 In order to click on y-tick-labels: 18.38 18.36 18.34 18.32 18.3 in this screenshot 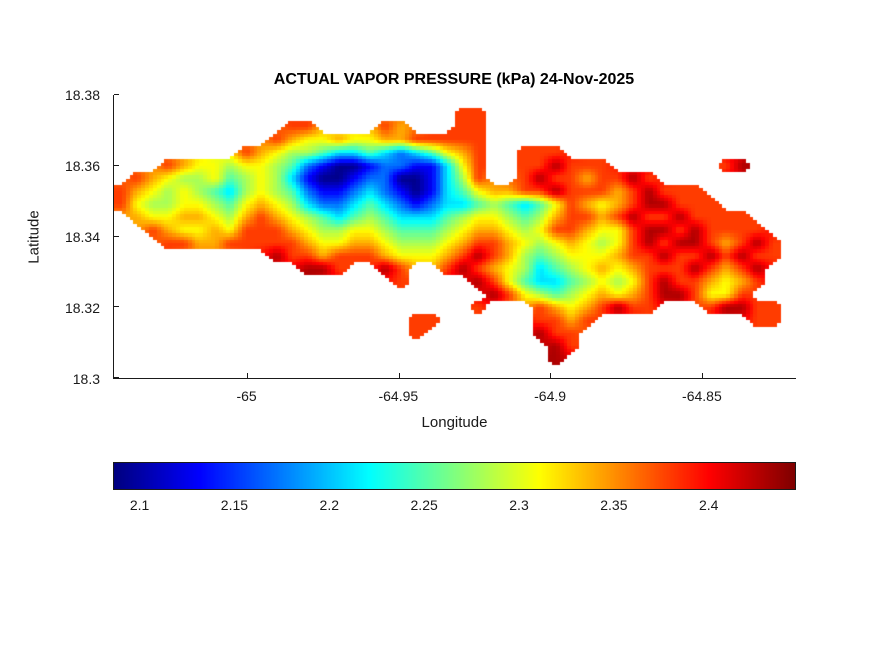, I will do `click(75, 237)`.